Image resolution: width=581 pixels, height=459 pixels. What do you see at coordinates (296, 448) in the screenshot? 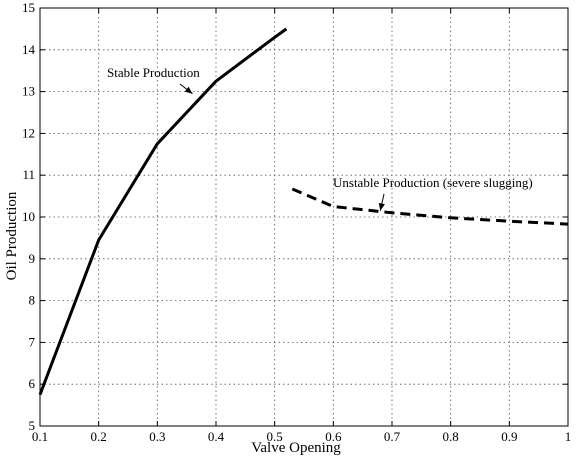
I see `x-axis-title: Valve Opening` at bounding box center [296, 448].